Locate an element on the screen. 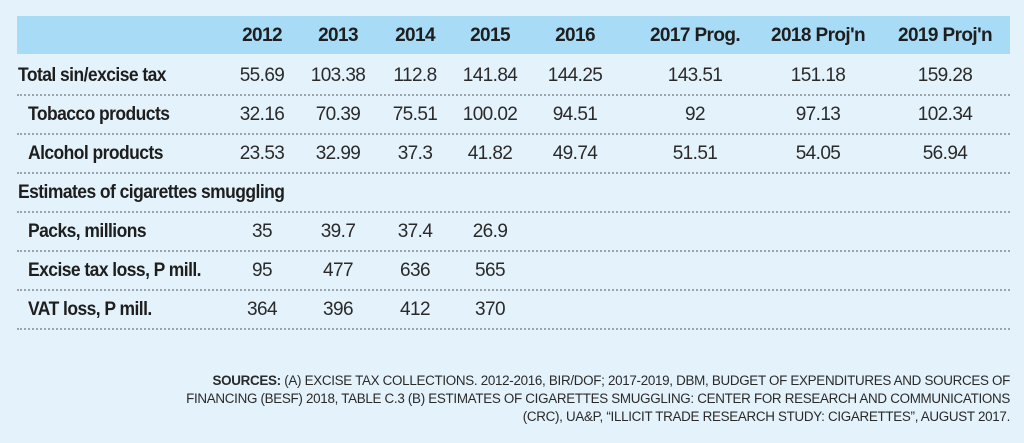 Image resolution: width=1024 pixels, height=443 pixels. row-label: Packs, millions is located at coordinates (87, 231).